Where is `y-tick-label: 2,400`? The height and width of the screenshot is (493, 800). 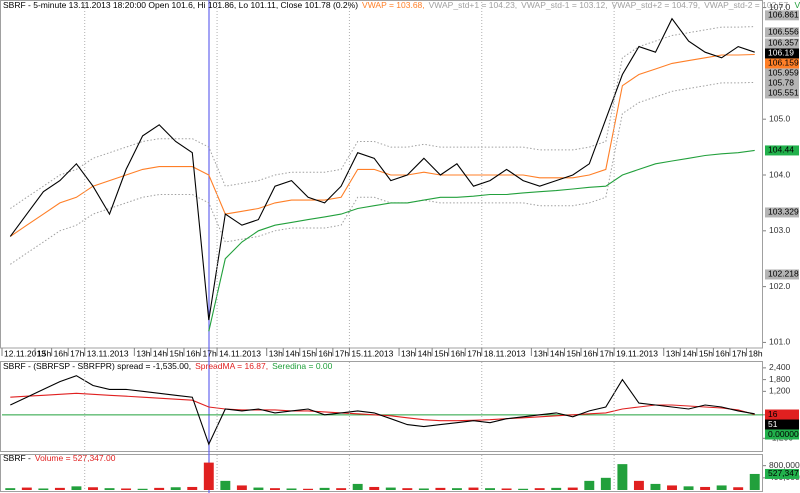
y-tick-label: 2,400 is located at coordinates (780, 367).